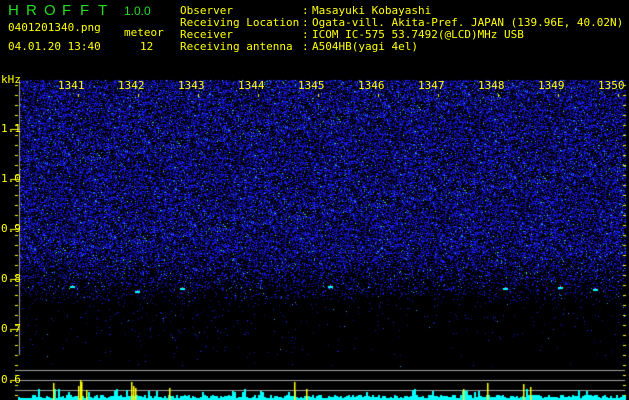  Describe the element at coordinates (11, 79) in the screenshot. I see `y-unit: kHz` at that location.